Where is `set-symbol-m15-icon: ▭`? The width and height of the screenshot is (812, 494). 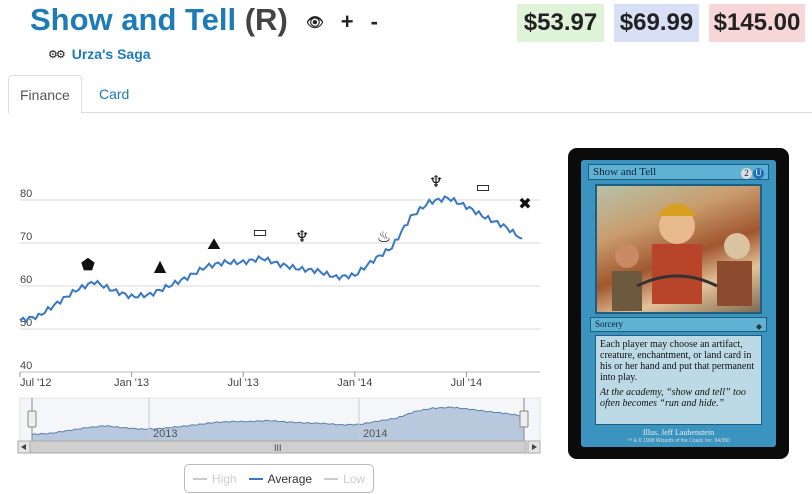 set-symbol-m15-icon: ▭ is located at coordinates (482, 186).